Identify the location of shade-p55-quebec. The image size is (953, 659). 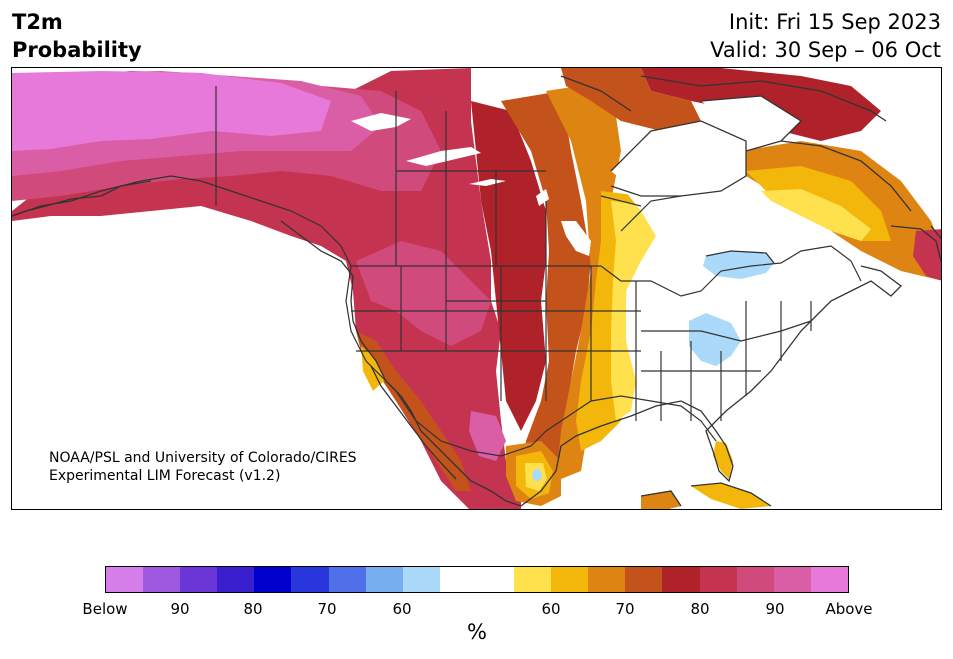
(816, 215).